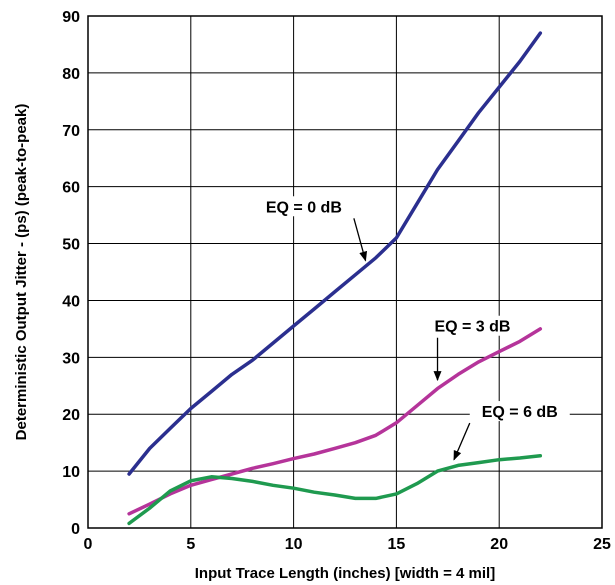 This screenshot has height=585, width=615. Describe the element at coordinates (294, 544) in the screenshot. I see `x-tick-label: 10` at that location.